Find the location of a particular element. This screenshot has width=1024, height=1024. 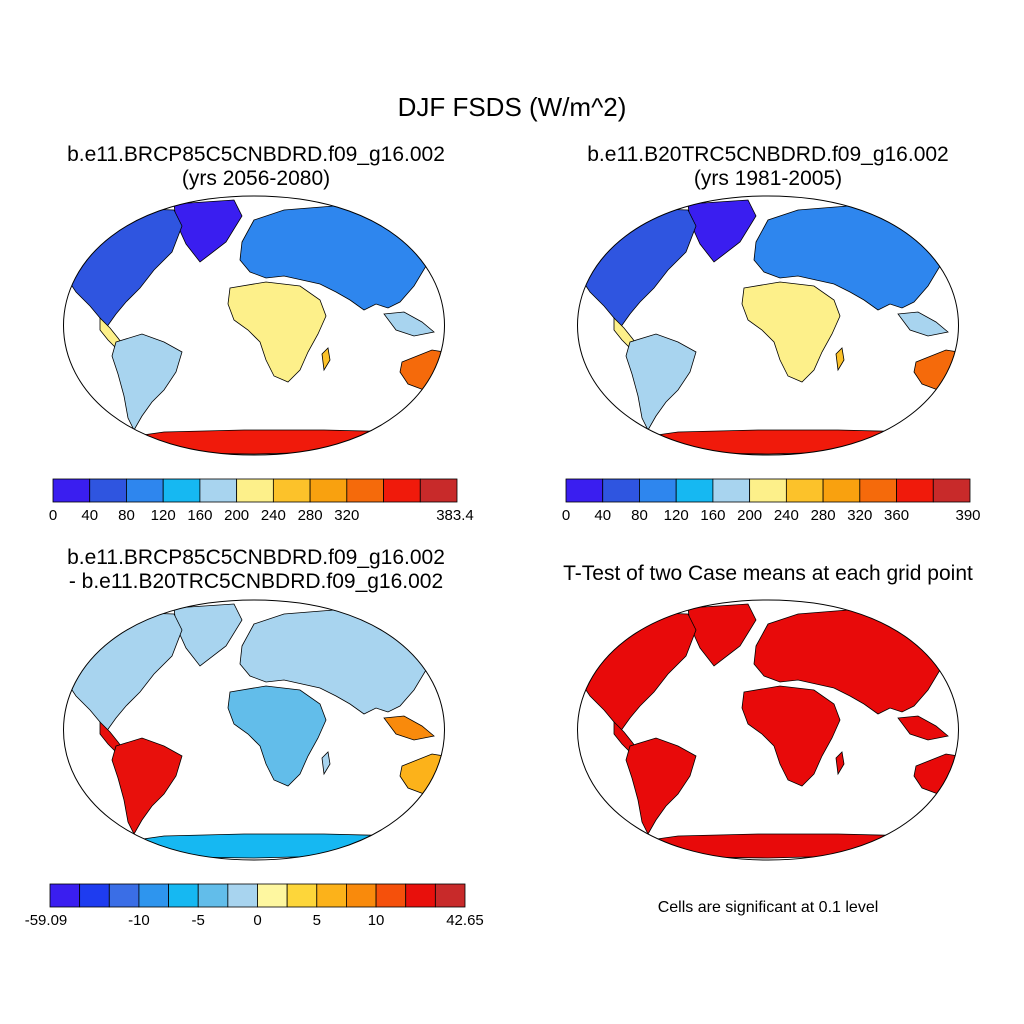

colorbar-2-tick-label: 80 is located at coordinates (639, 515).